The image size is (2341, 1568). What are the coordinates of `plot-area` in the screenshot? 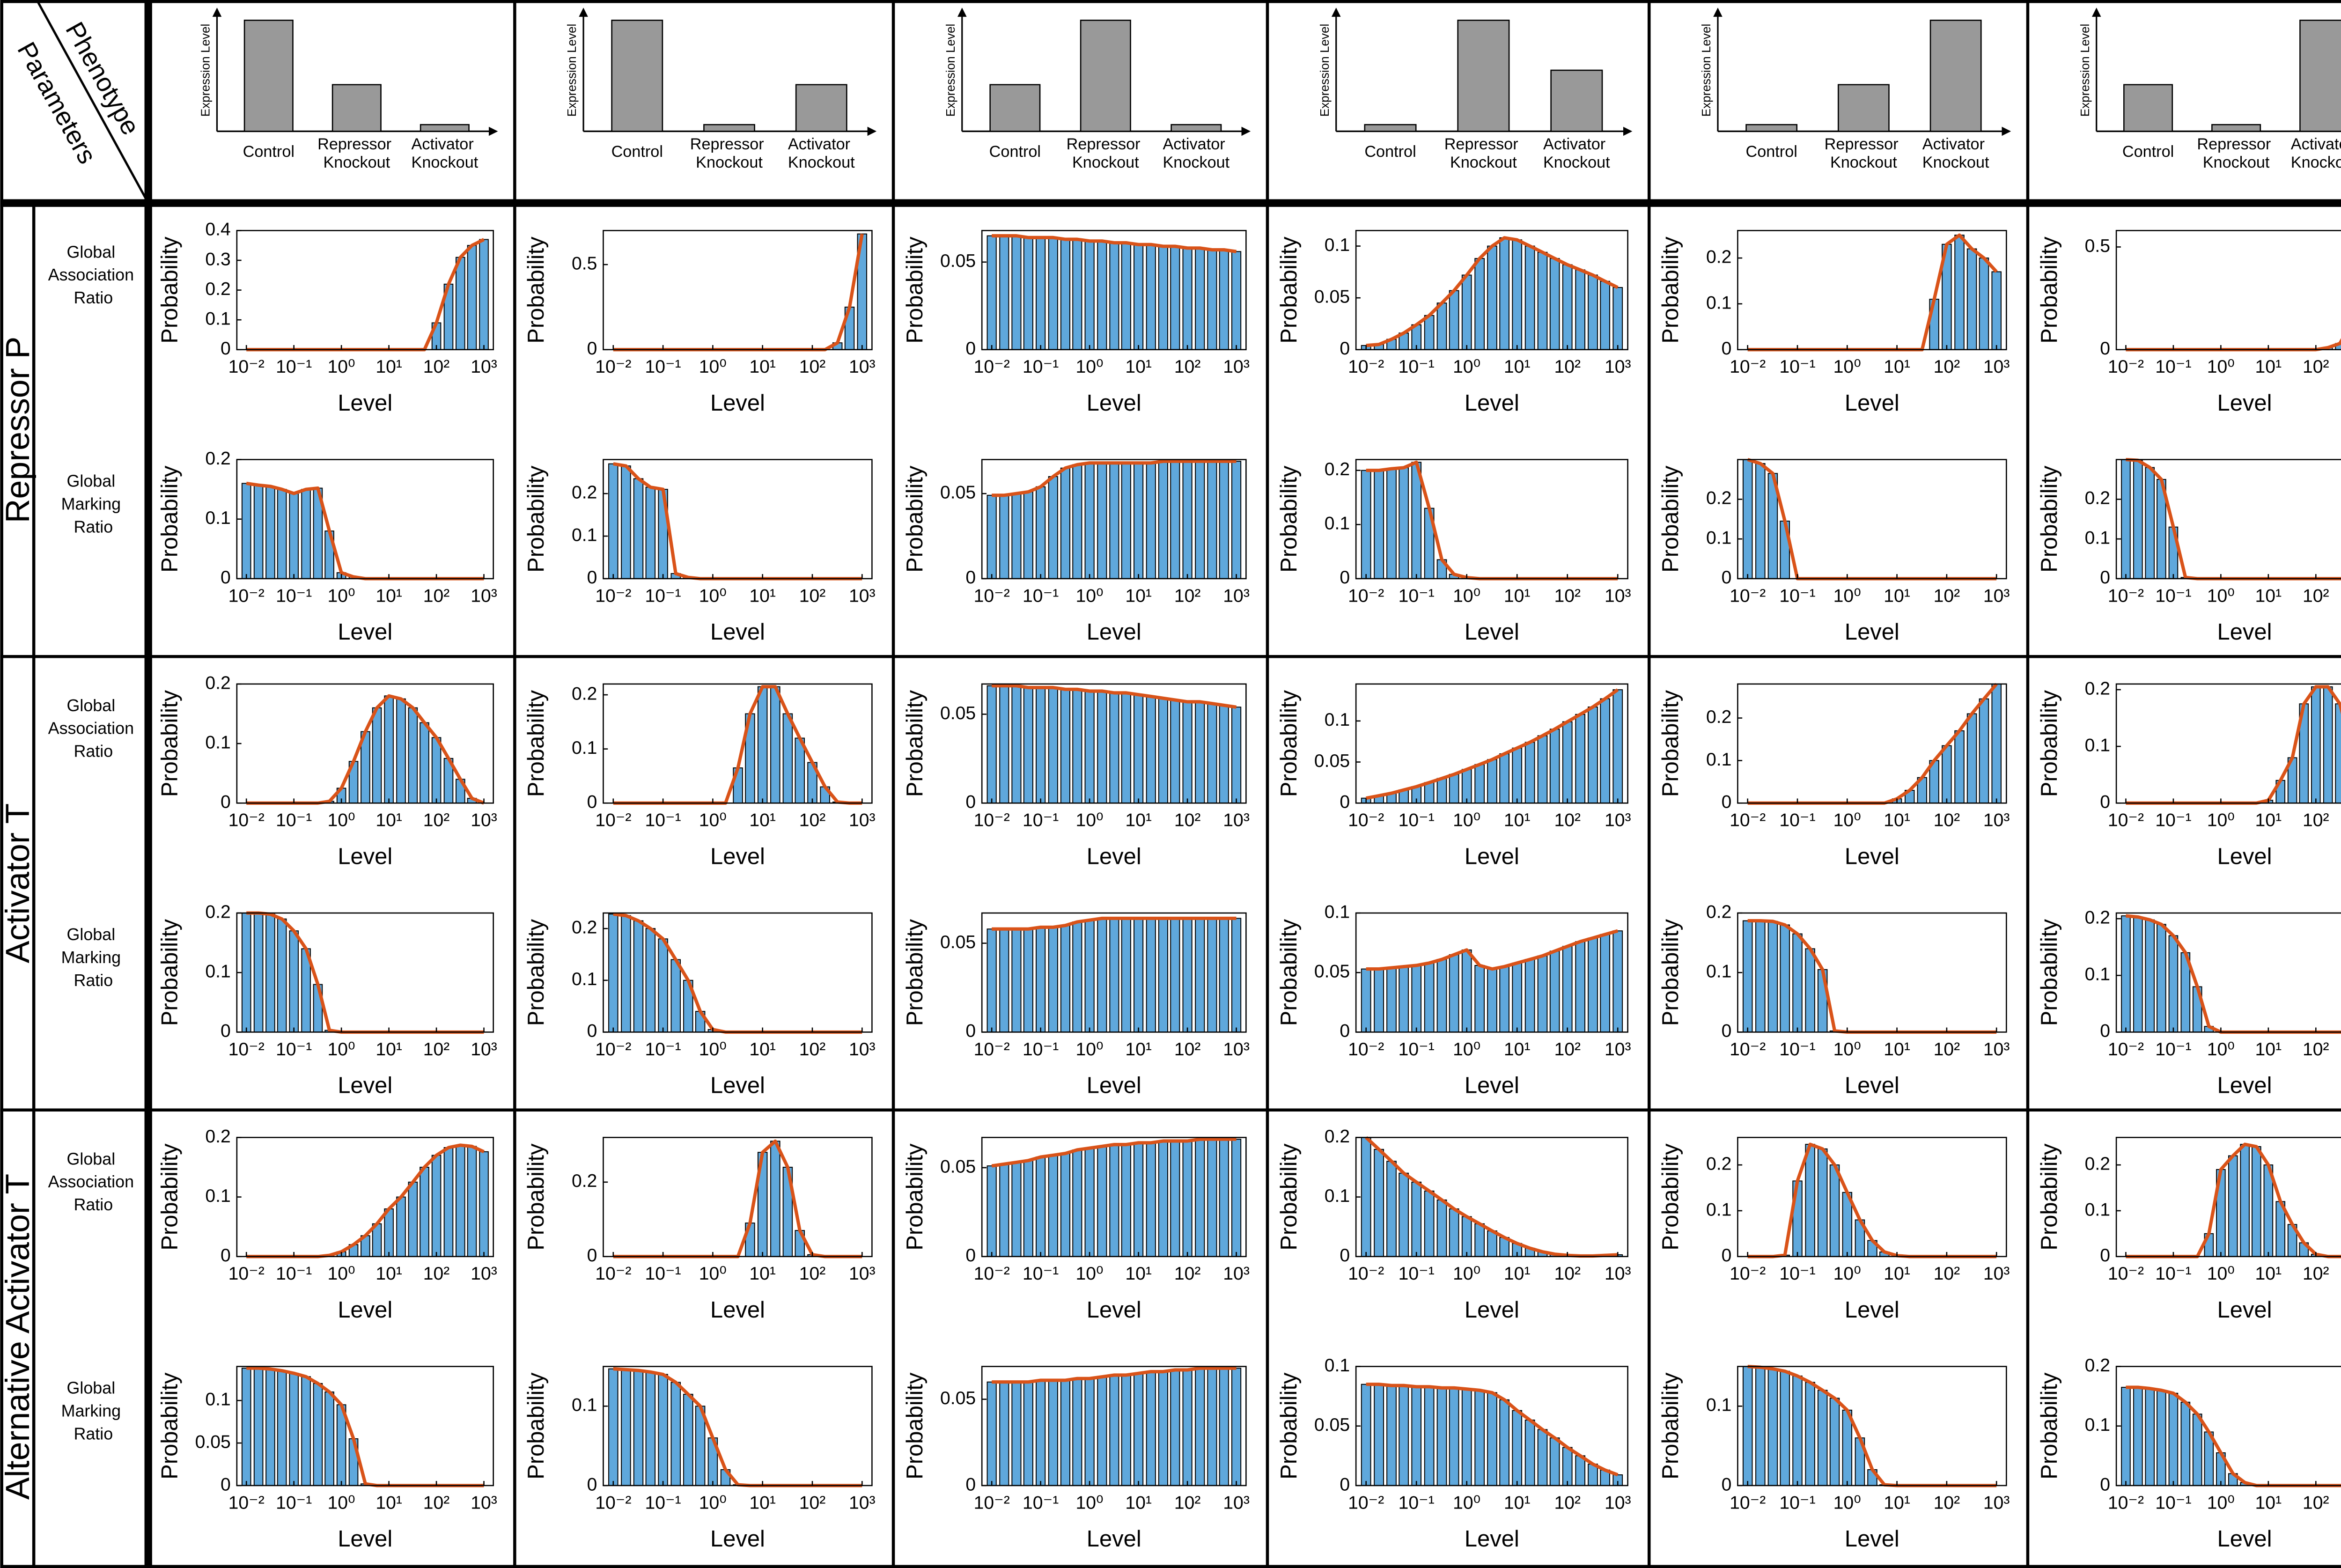 It's located at (737, 973).